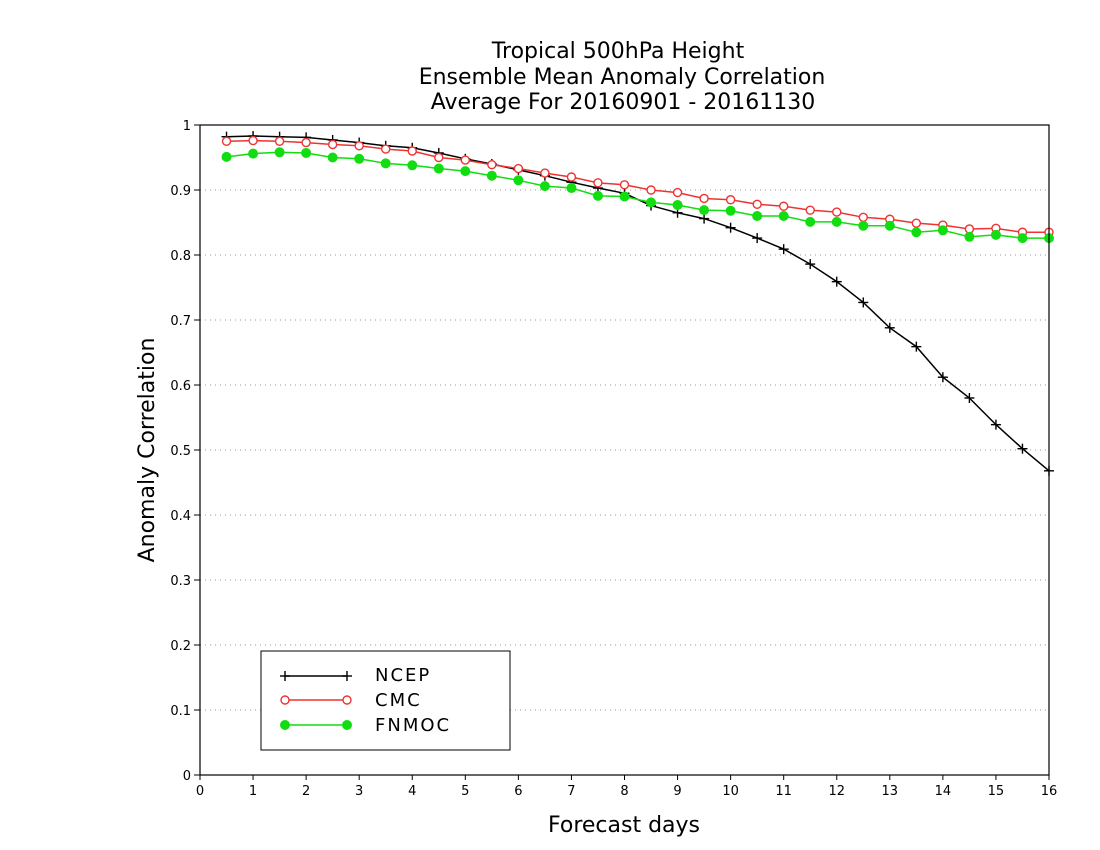 This screenshot has height=850, width=1100. What do you see at coordinates (359, 791) in the screenshot?
I see `x-tick-label: 3` at bounding box center [359, 791].